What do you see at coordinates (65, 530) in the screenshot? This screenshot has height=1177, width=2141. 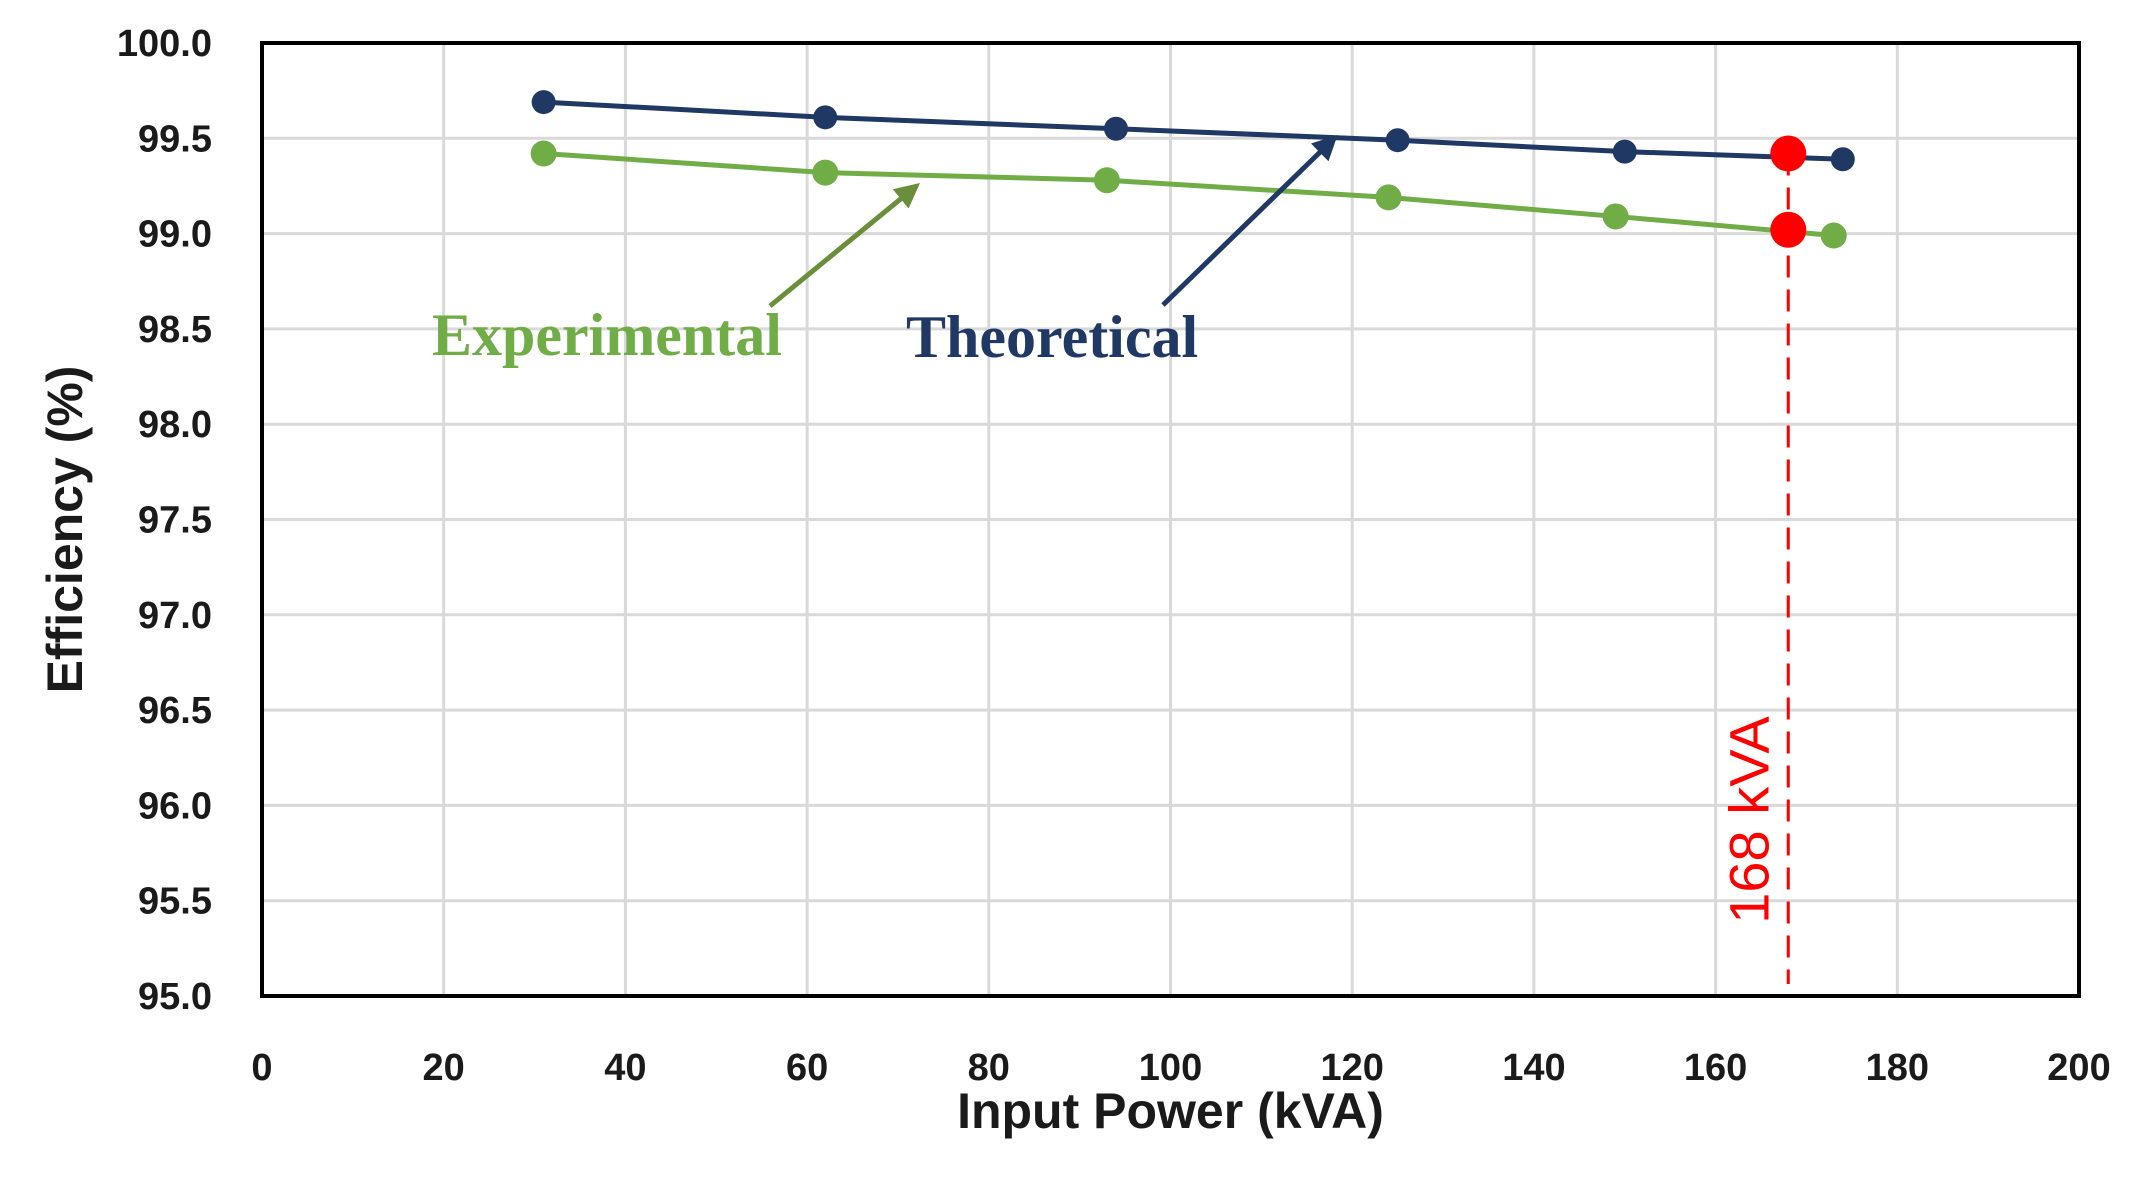 I see `y-axis-title: Efficiency (%)` at bounding box center [65, 530].